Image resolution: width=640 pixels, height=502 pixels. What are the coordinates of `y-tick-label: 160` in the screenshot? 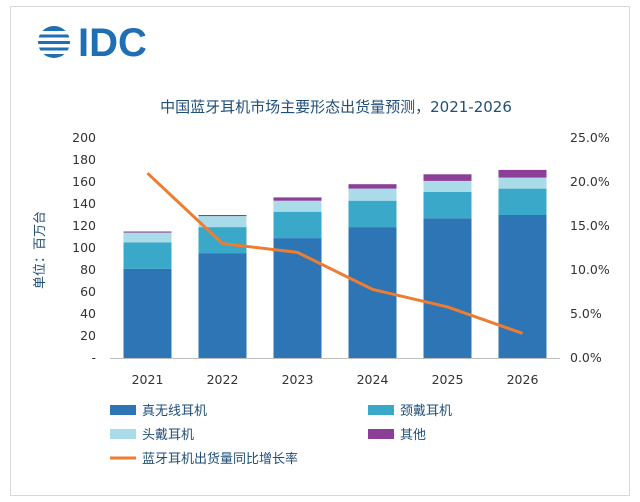 It's located at (84, 181).